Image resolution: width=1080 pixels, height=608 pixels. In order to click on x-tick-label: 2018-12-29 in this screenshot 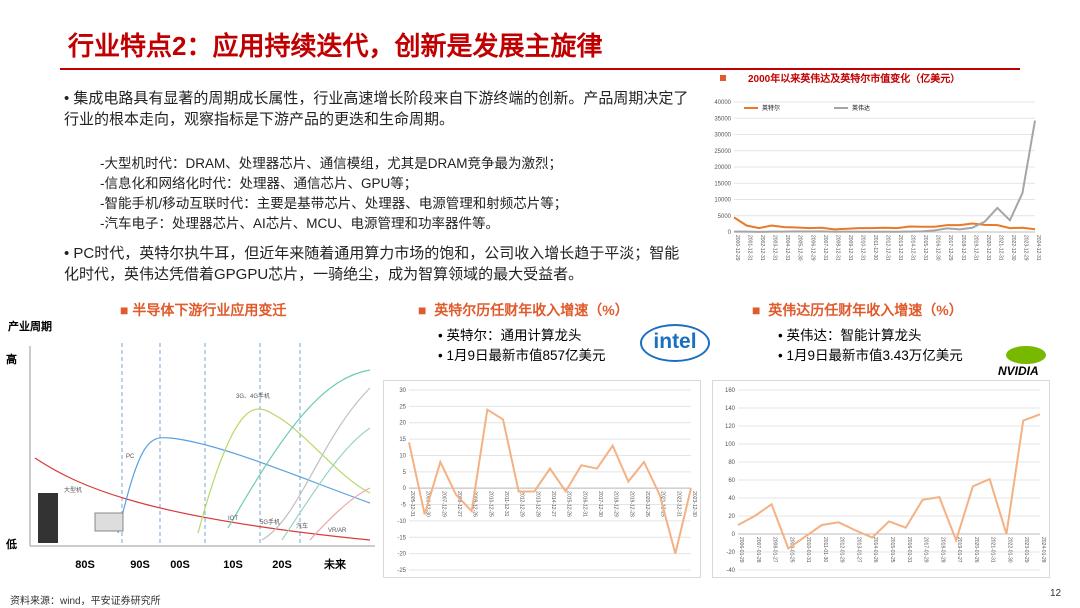, I will do `click(616, 504)`.